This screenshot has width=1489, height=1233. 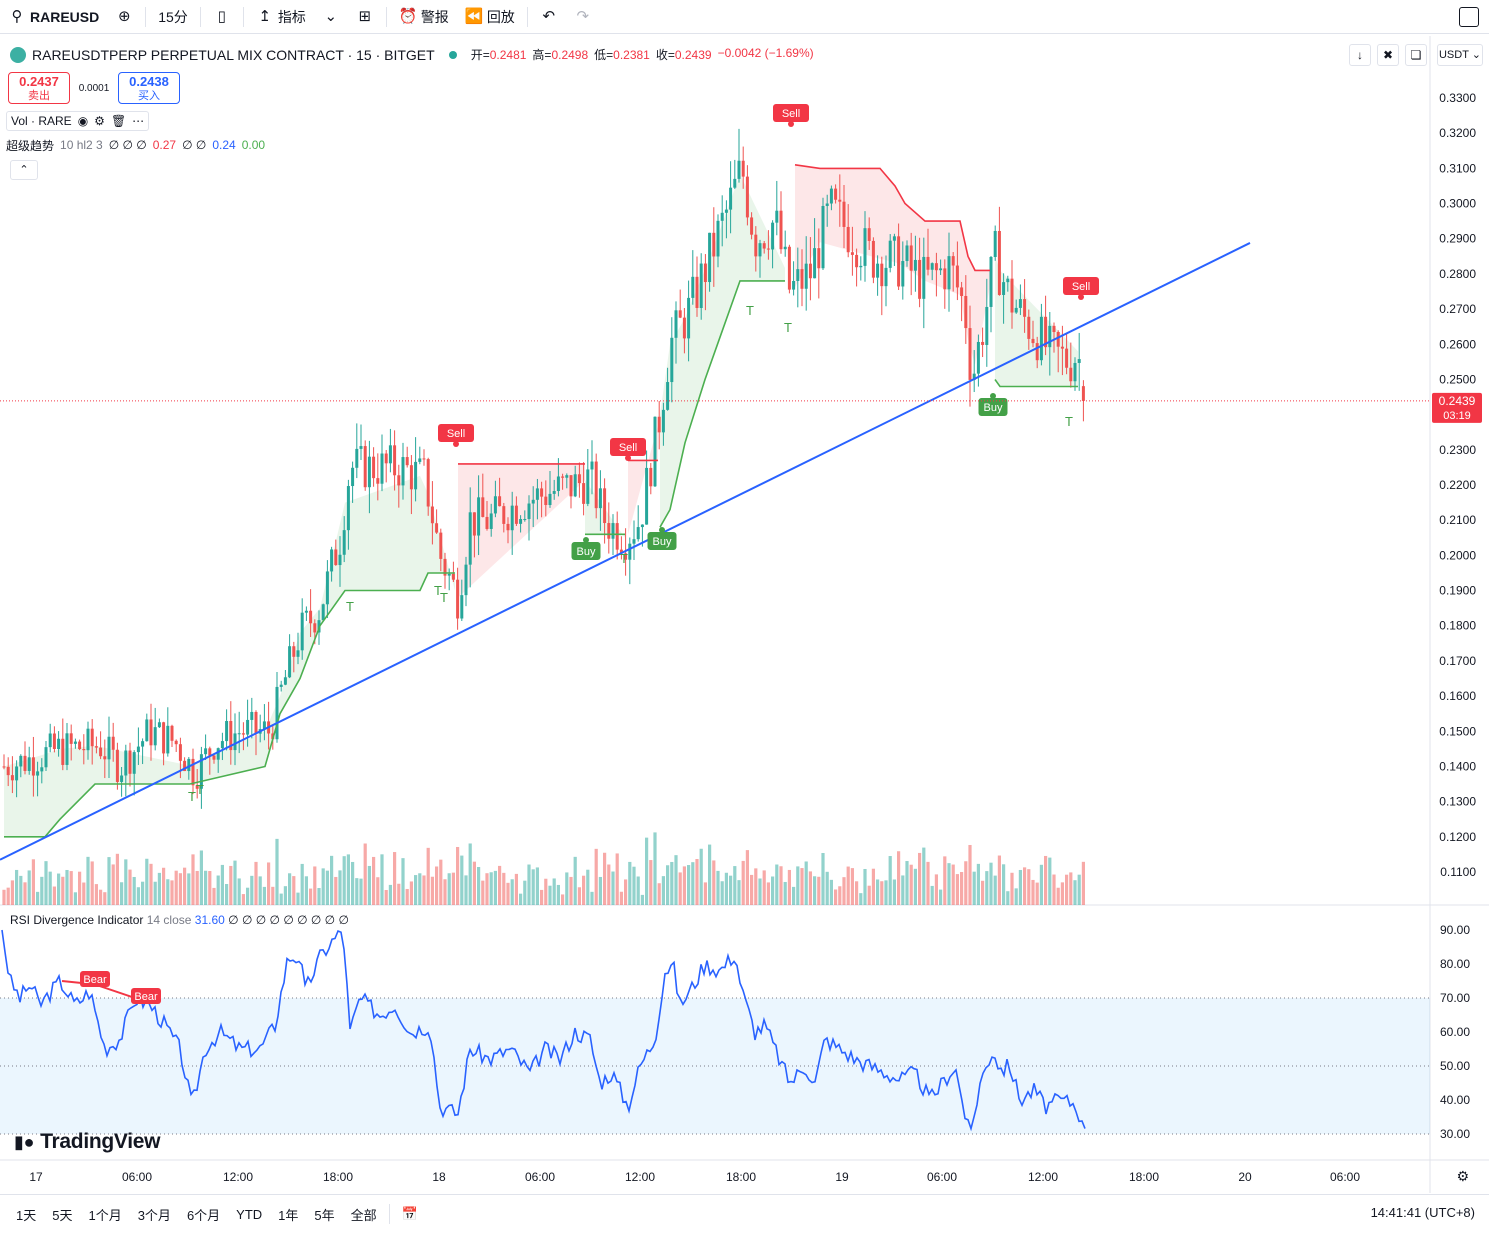 I want to click on range-button: YTD, so click(x=249, y=1214).